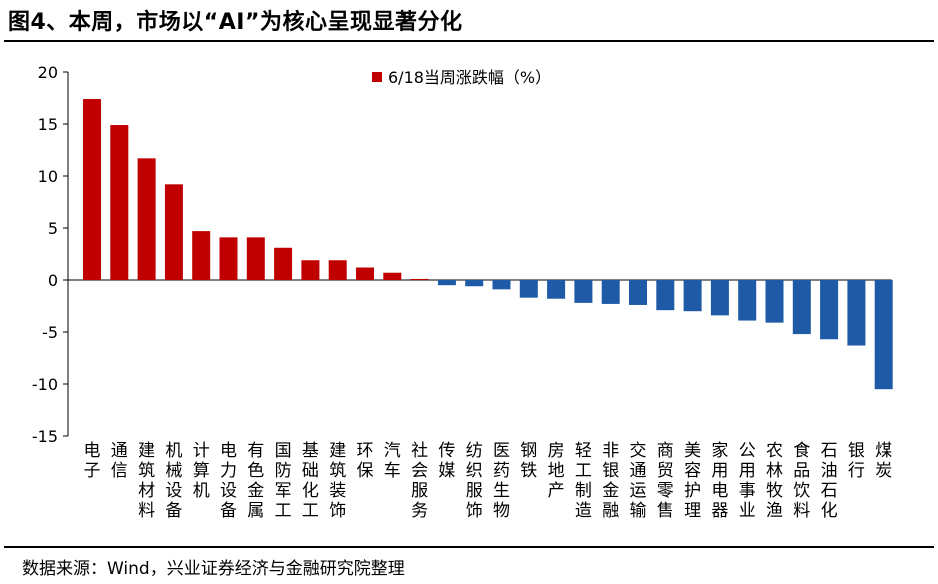 Image resolution: width=938 pixels, height=584 pixels. I want to click on category-label: 钢铁, so click(528, 461).